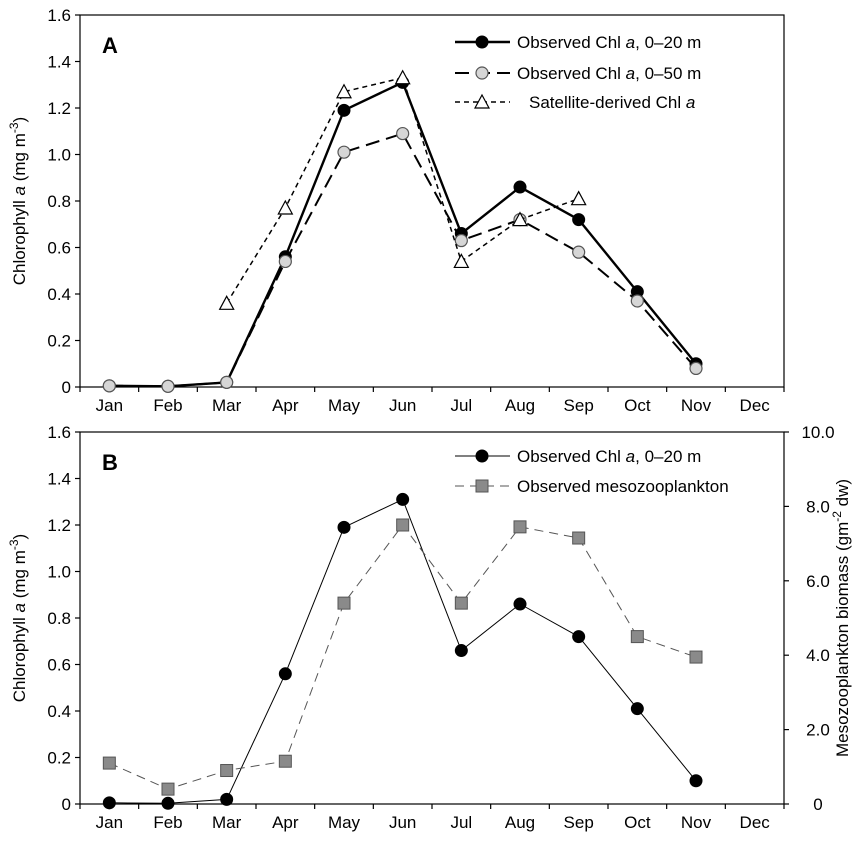 The image size is (857, 842). What do you see at coordinates (344, 822) in the screenshot?
I see `b-xtick-label-4: May` at bounding box center [344, 822].